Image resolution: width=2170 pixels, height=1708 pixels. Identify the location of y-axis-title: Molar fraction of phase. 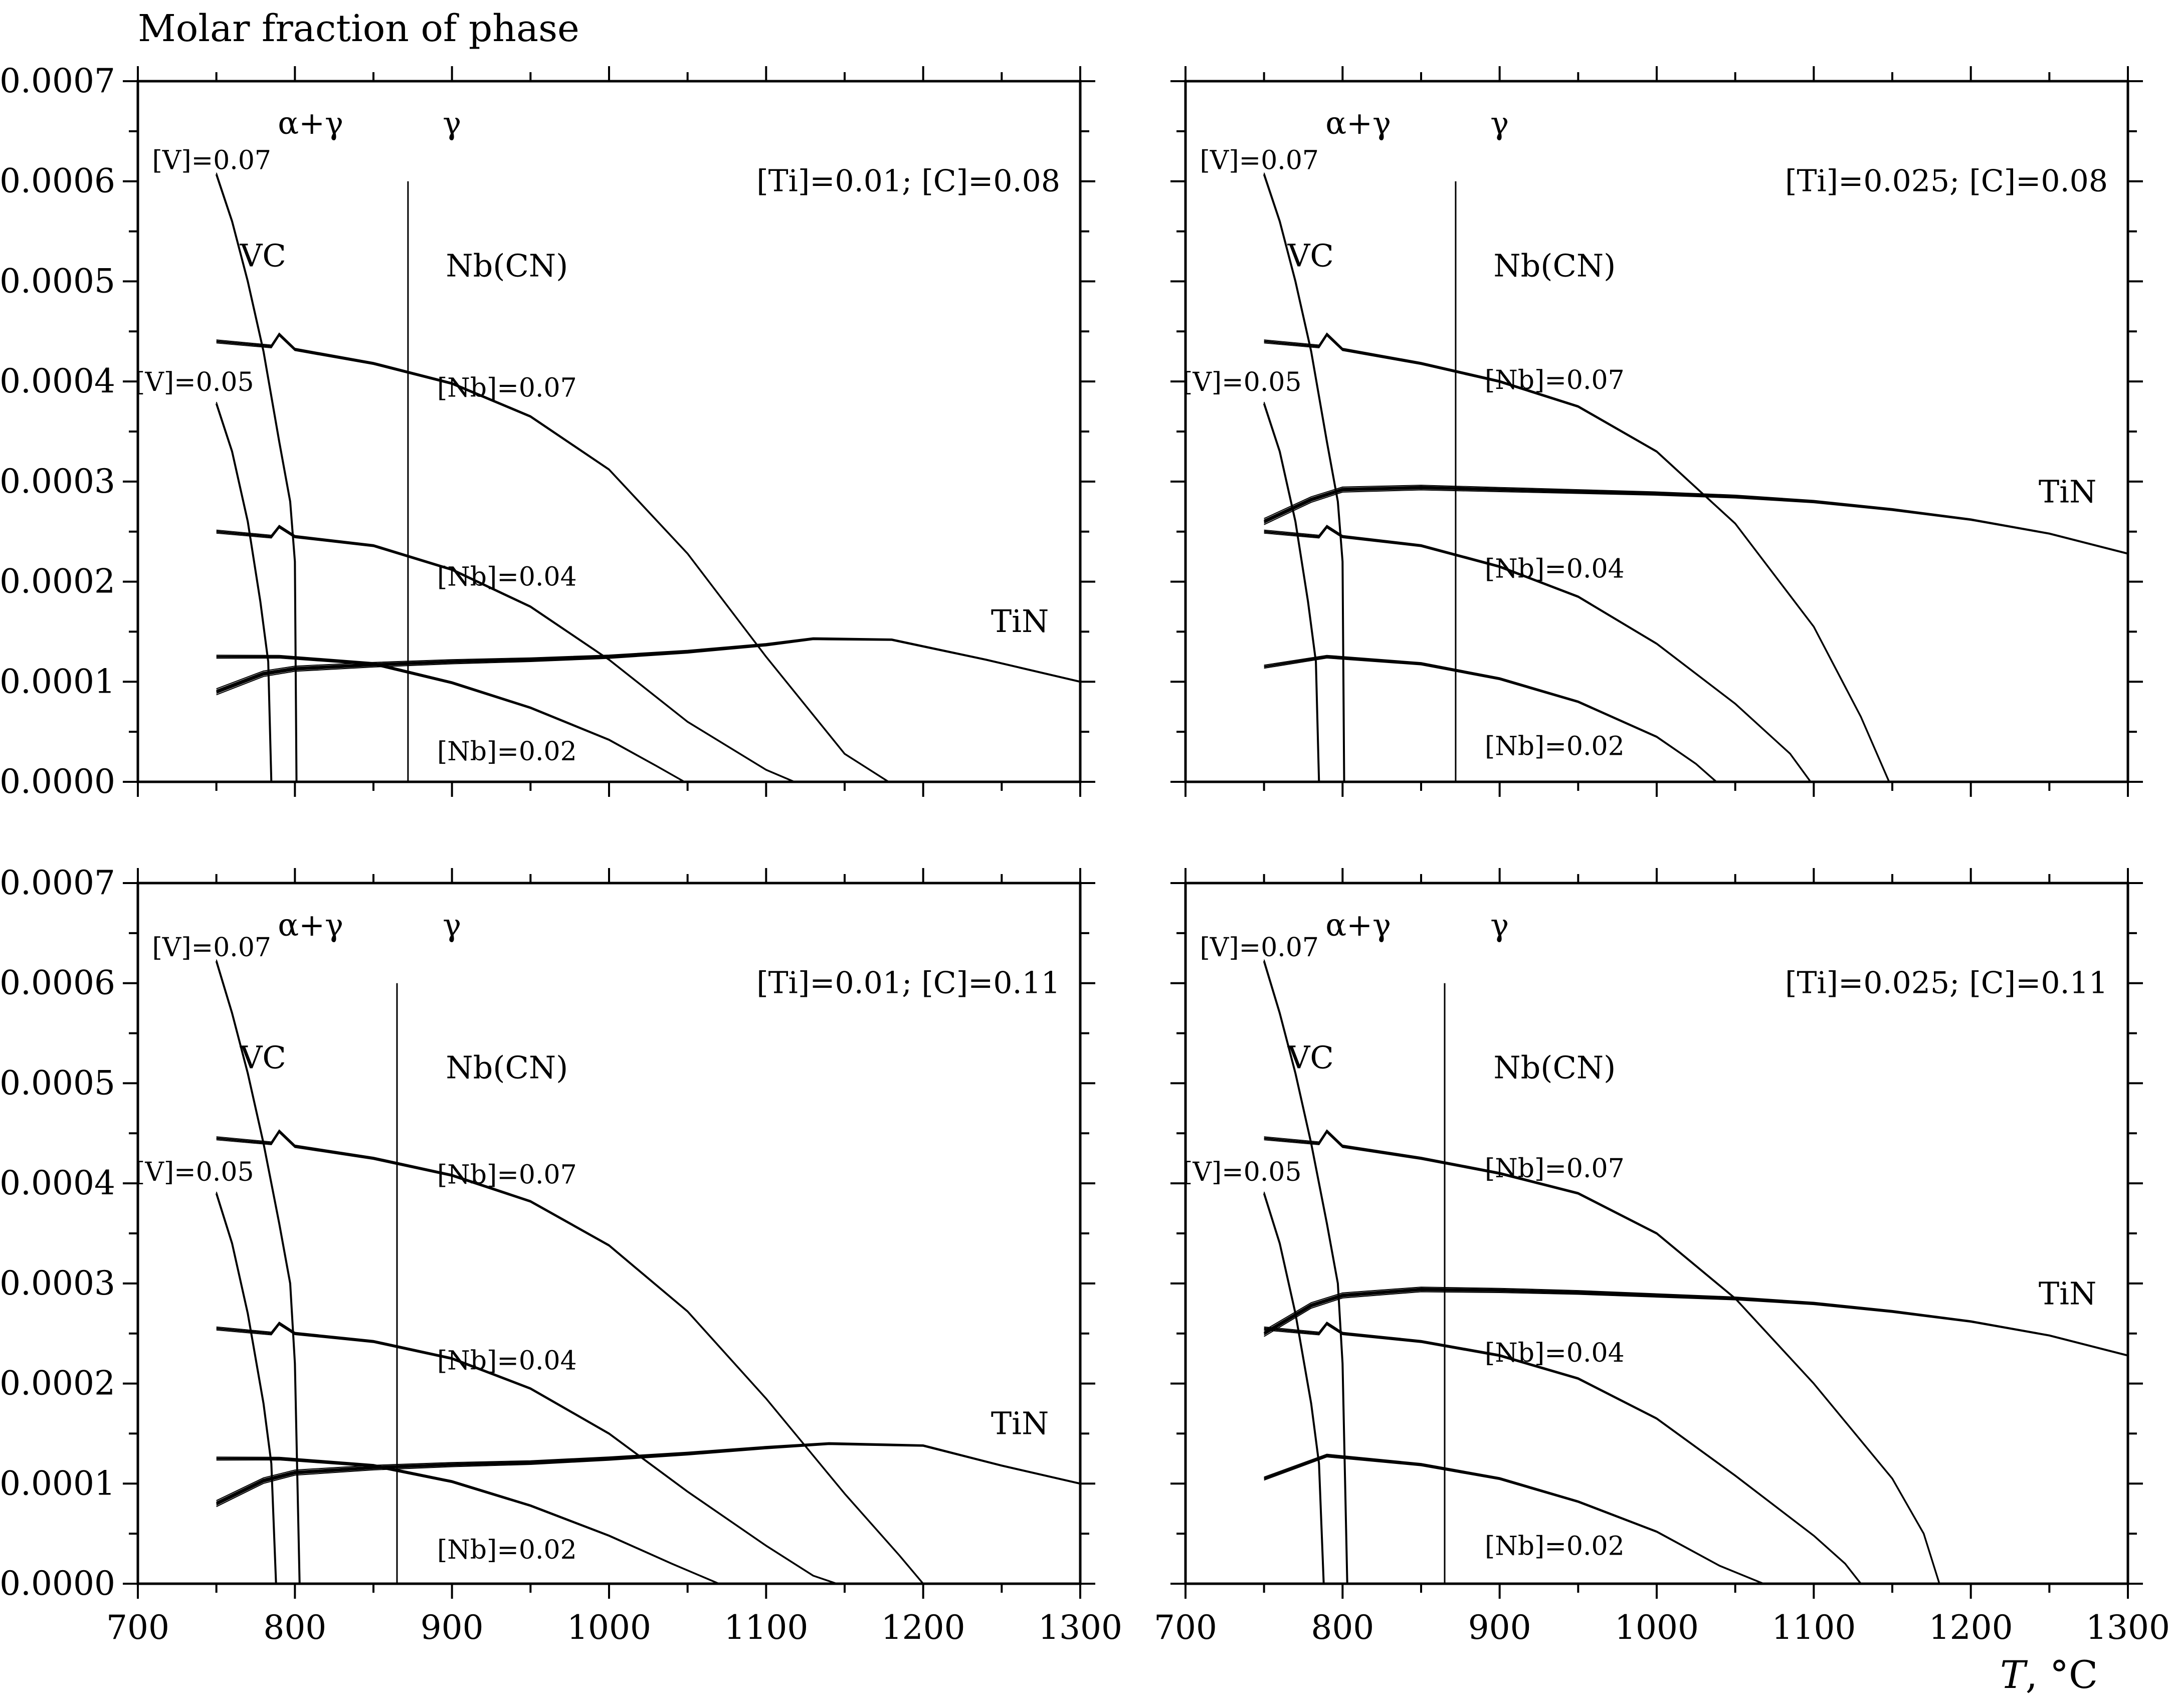
(359, 28).